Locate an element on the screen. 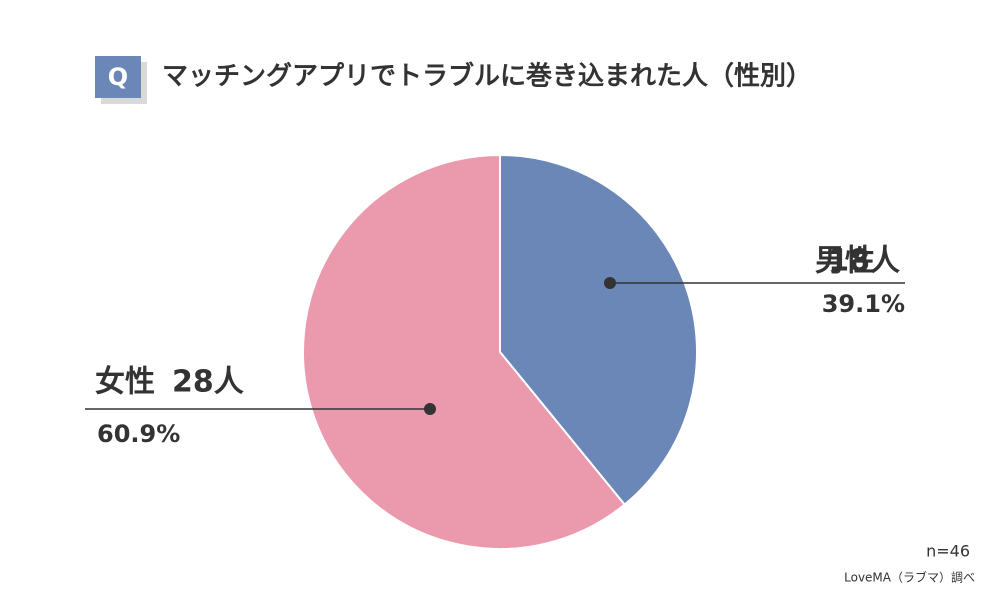 The height and width of the screenshot is (600, 1000). count-label: 28人 is located at coordinates (208, 382).